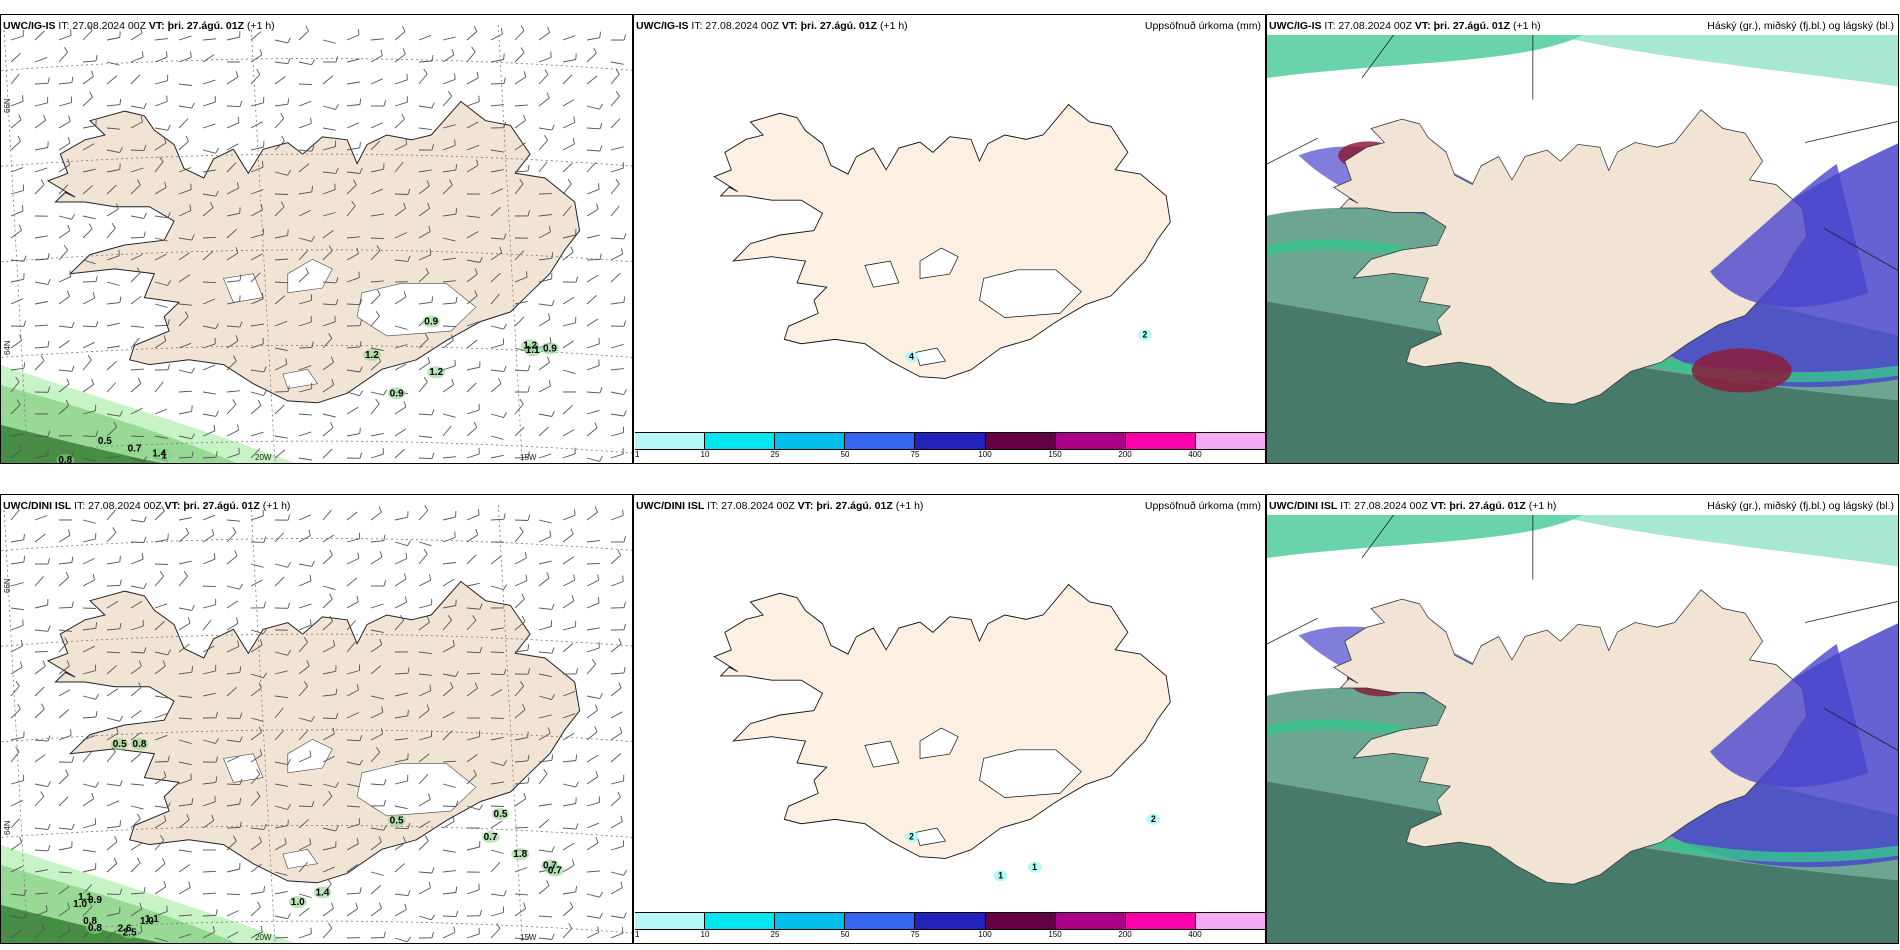  What do you see at coordinates (1055, 934) in the screenshot?
I see `colorbar-tick: 150` at bounding box center [1055, 934].